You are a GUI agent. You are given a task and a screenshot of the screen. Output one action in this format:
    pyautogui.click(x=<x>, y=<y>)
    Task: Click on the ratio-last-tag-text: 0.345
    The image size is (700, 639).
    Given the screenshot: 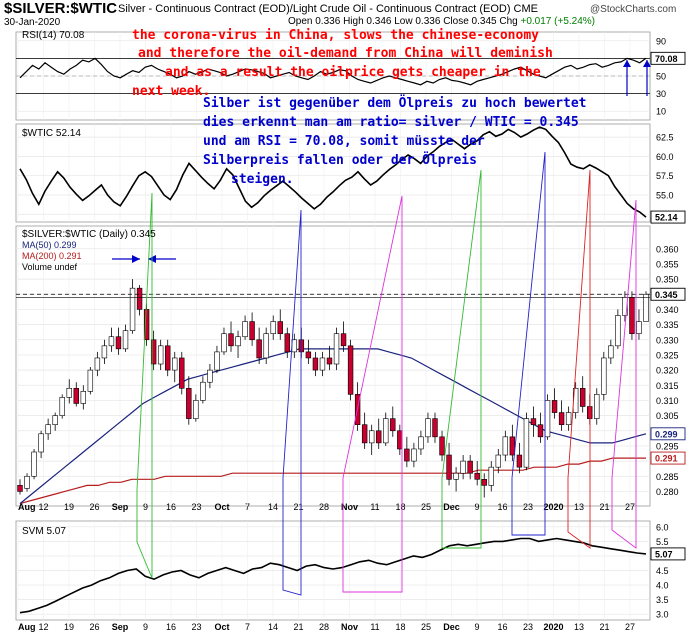 What is the action you would take?
    pyautogui.click(x=666, y=295)
    